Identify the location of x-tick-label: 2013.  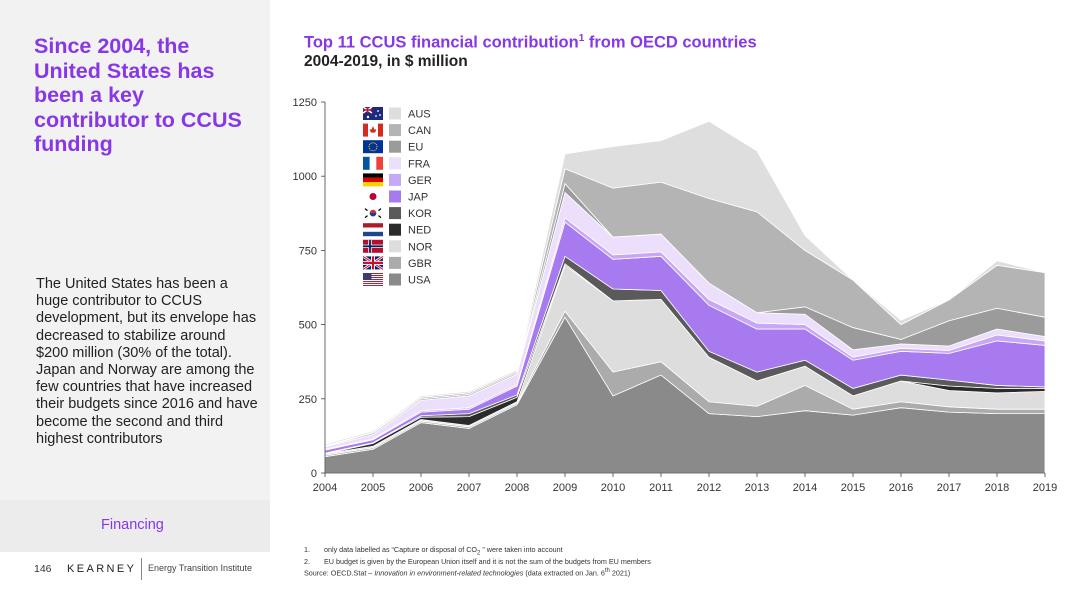
(757, 488).